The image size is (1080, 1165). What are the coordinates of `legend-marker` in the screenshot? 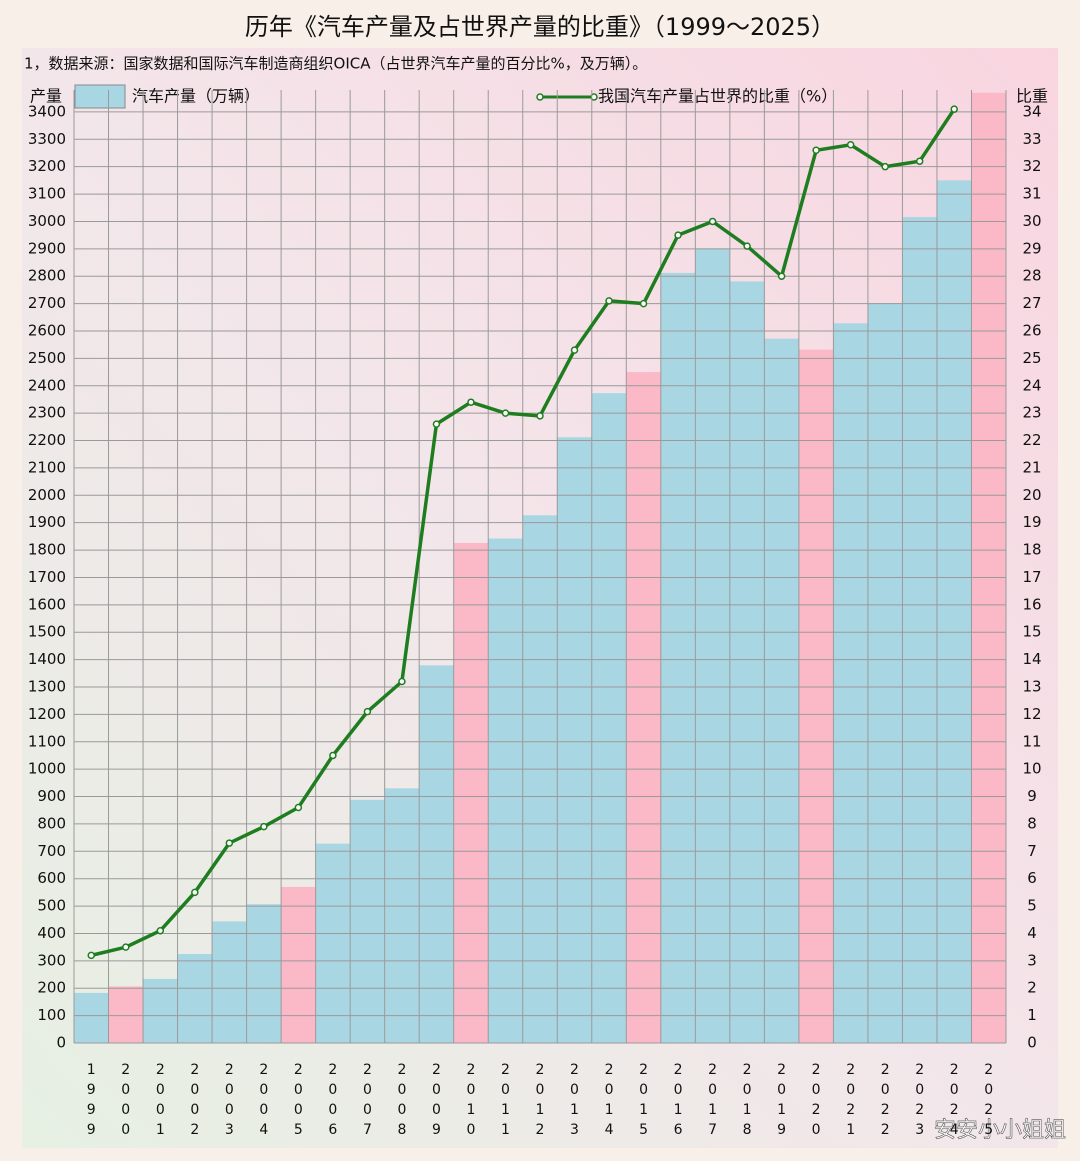 It's located at (594, 97).